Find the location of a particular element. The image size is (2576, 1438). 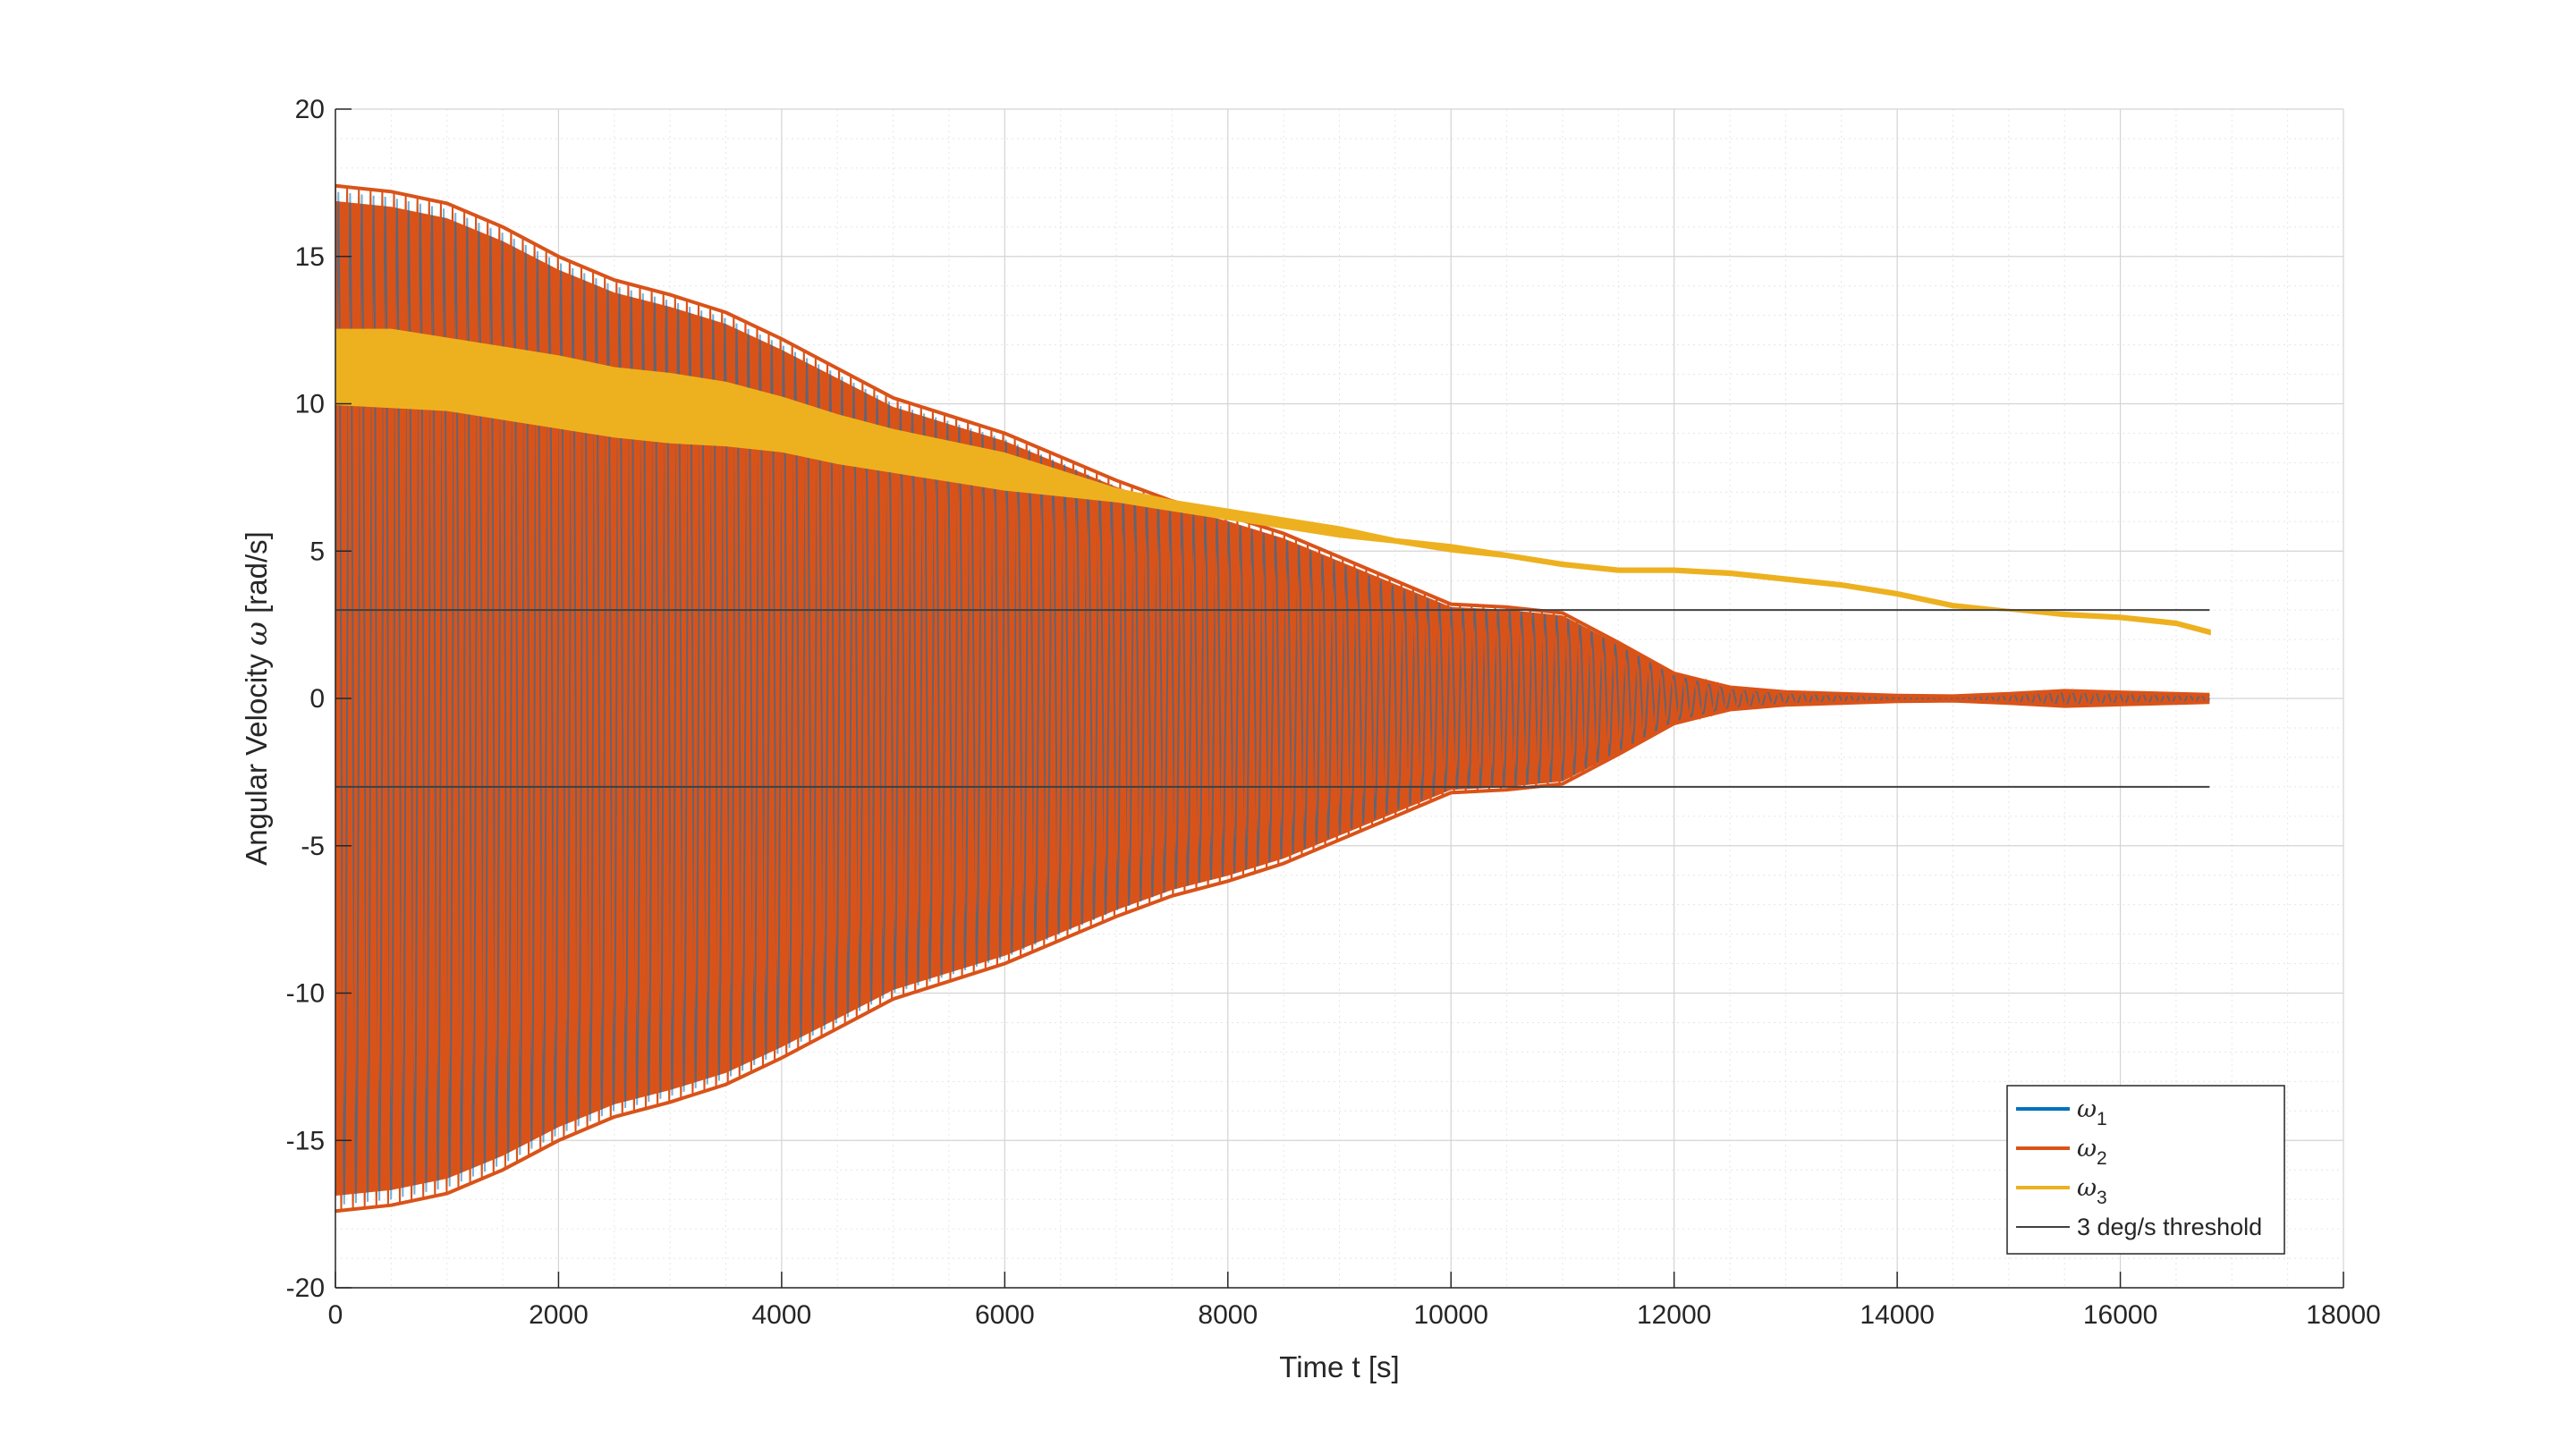

legend-label: ω1 is located at coordinates (2092, 1112).